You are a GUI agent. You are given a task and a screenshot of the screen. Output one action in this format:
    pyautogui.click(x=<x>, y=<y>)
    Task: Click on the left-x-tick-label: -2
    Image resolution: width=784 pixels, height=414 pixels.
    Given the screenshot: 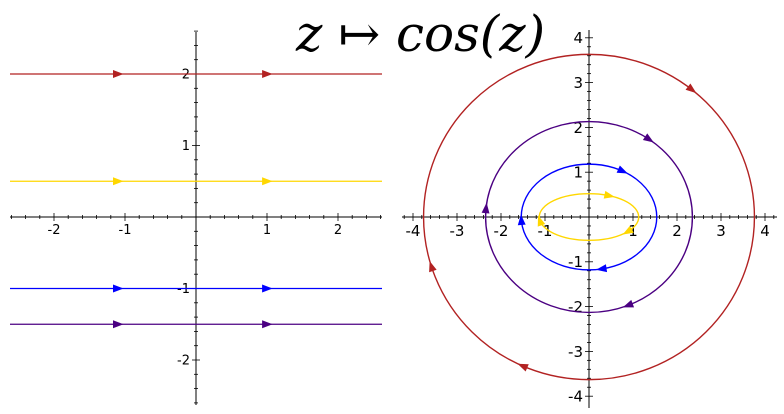 What is the action you would take?
    pyautogui.click(x=54, y=230)
    